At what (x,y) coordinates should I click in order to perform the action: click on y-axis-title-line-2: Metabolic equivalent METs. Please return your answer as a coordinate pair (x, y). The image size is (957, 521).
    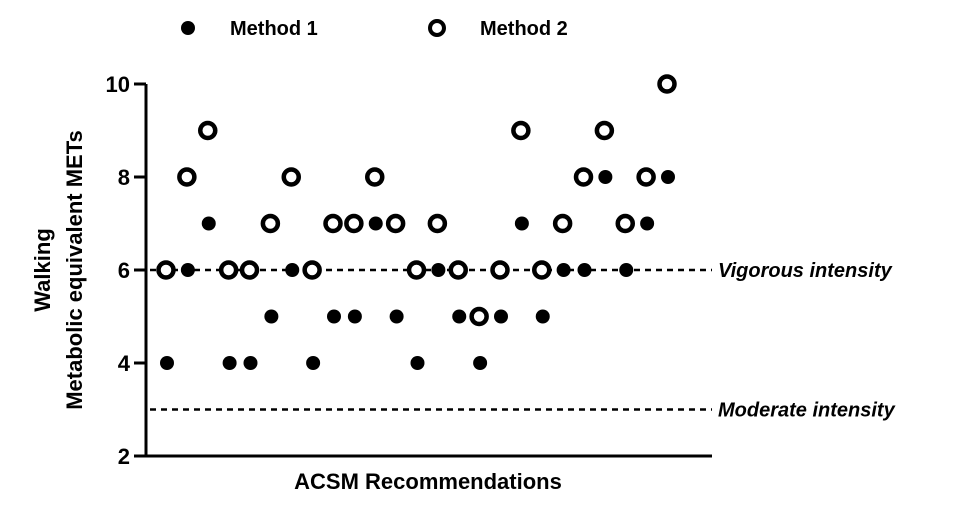
    Looking at the image, I should click on (74, 270).